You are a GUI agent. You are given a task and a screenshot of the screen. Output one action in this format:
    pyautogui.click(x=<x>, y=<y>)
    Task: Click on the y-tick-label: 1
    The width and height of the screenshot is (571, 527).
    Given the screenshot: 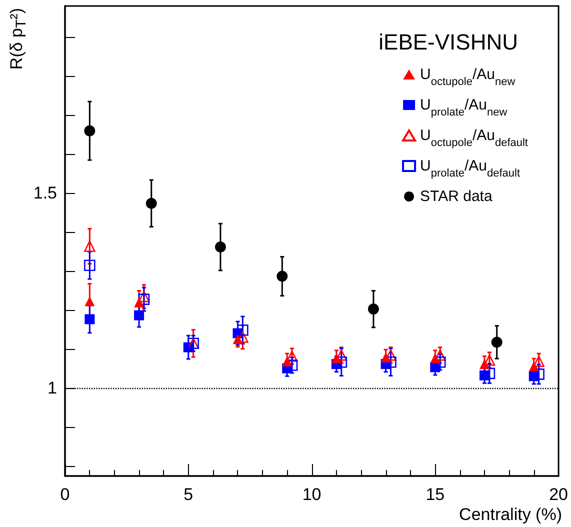 What is the action you would take?
    pyautogui.click(x=52, y=388)
    